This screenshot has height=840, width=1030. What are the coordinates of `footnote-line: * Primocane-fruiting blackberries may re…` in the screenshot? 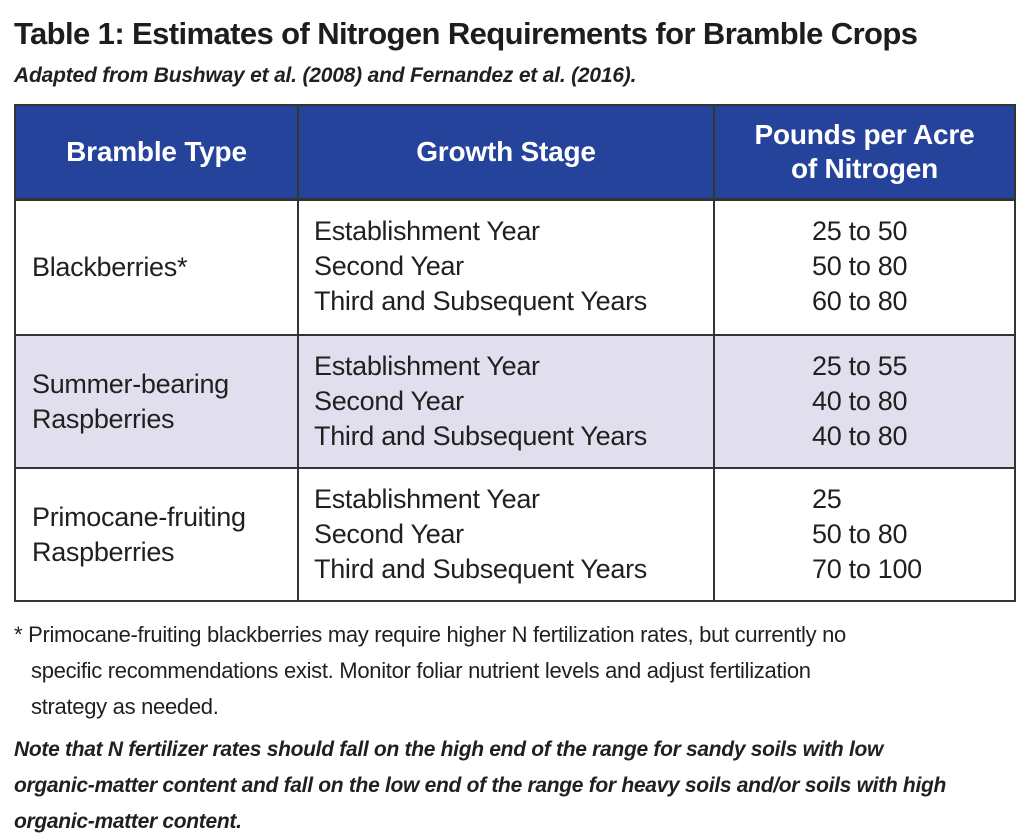 It's located at (430, 634).